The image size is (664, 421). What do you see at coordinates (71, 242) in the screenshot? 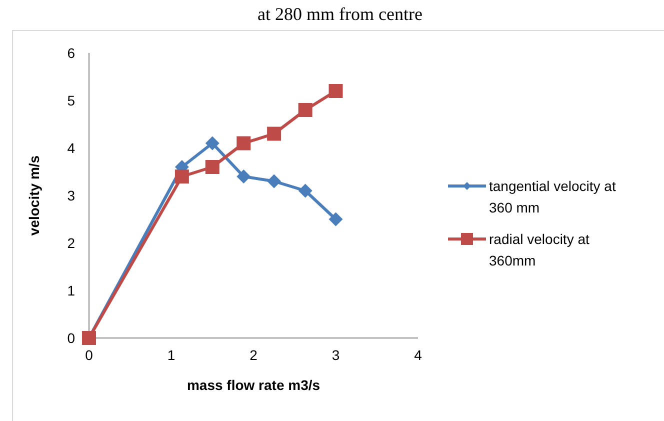
I see `y-tick-label: 2` at bounding box center [71, 242].